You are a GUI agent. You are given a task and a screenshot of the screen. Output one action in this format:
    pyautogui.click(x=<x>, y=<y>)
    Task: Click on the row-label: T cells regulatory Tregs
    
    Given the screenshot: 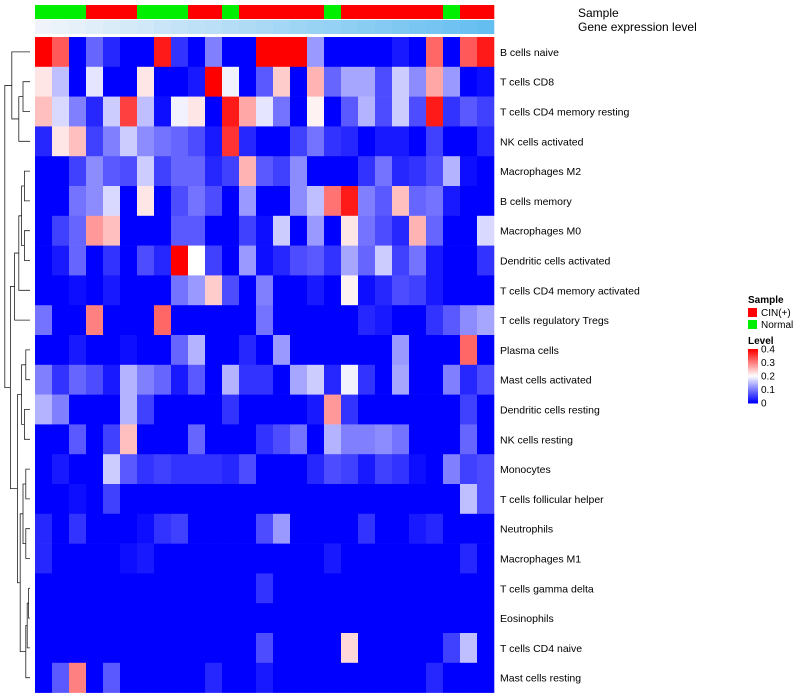 What is the action you would take?
    pyautogui.click(x=554, y=321)
    